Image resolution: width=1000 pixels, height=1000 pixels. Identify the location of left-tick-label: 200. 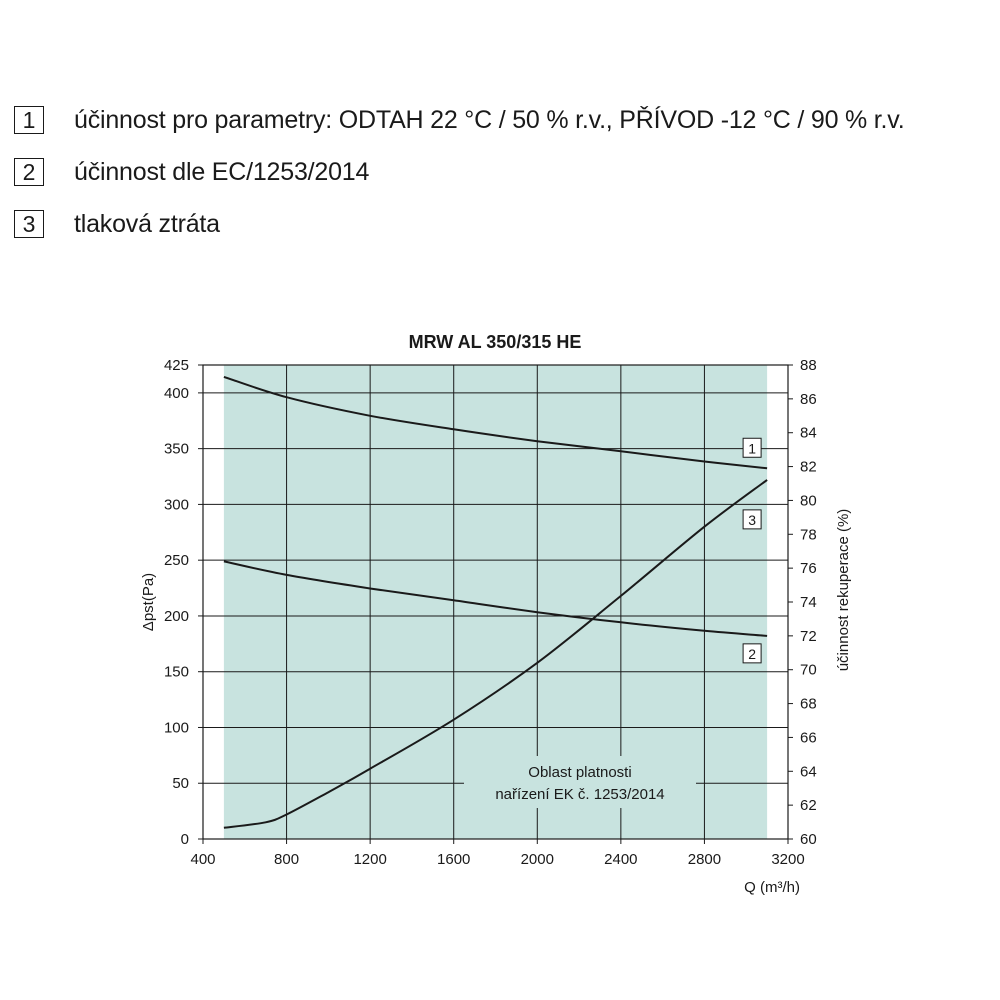
(176, 616).